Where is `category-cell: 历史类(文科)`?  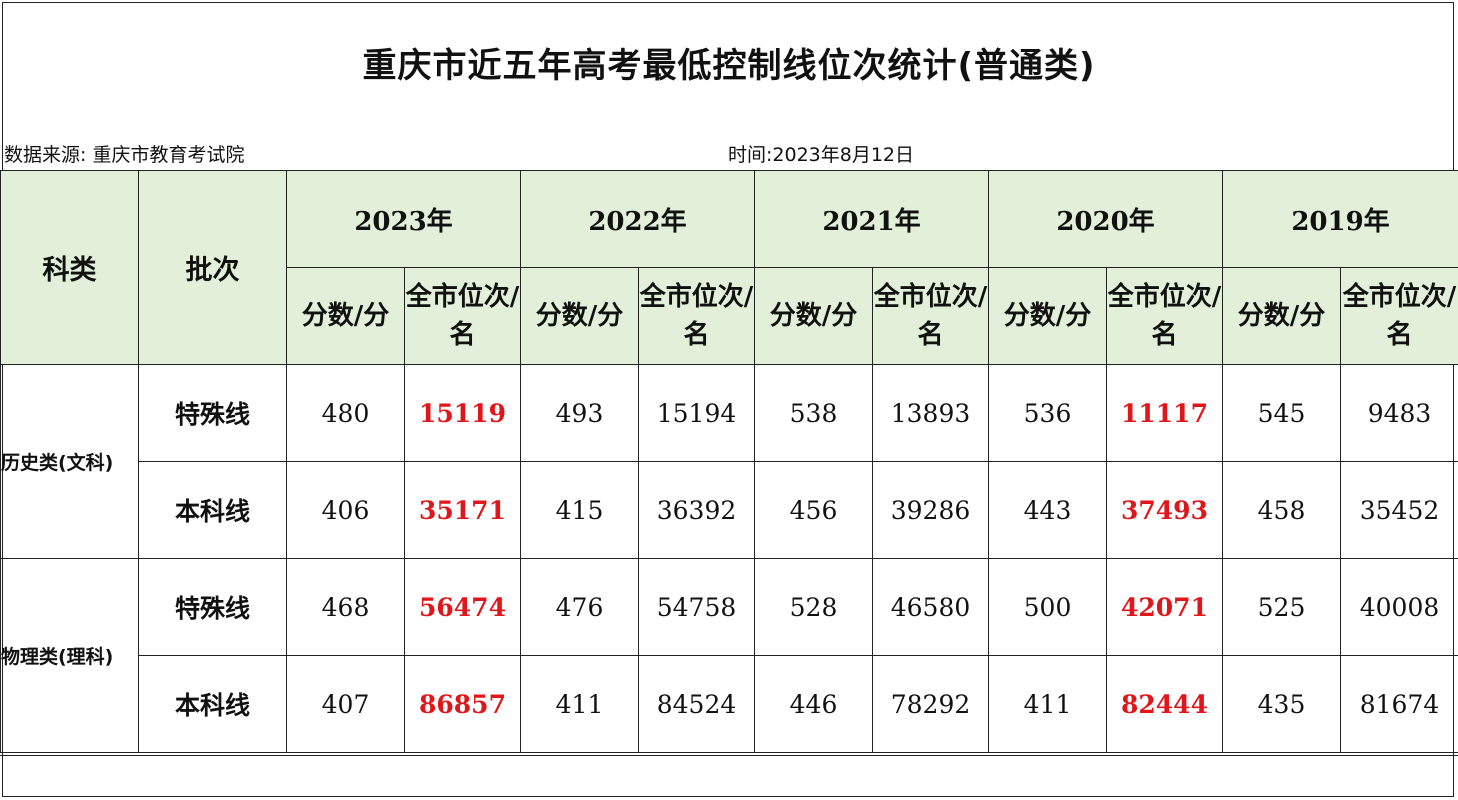 category-cell: 历史类(文科) is located at coordinates (69, 461).